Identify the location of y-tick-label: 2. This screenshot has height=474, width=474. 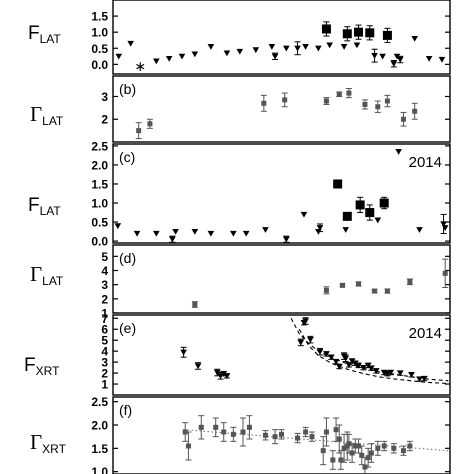
(104, 120).